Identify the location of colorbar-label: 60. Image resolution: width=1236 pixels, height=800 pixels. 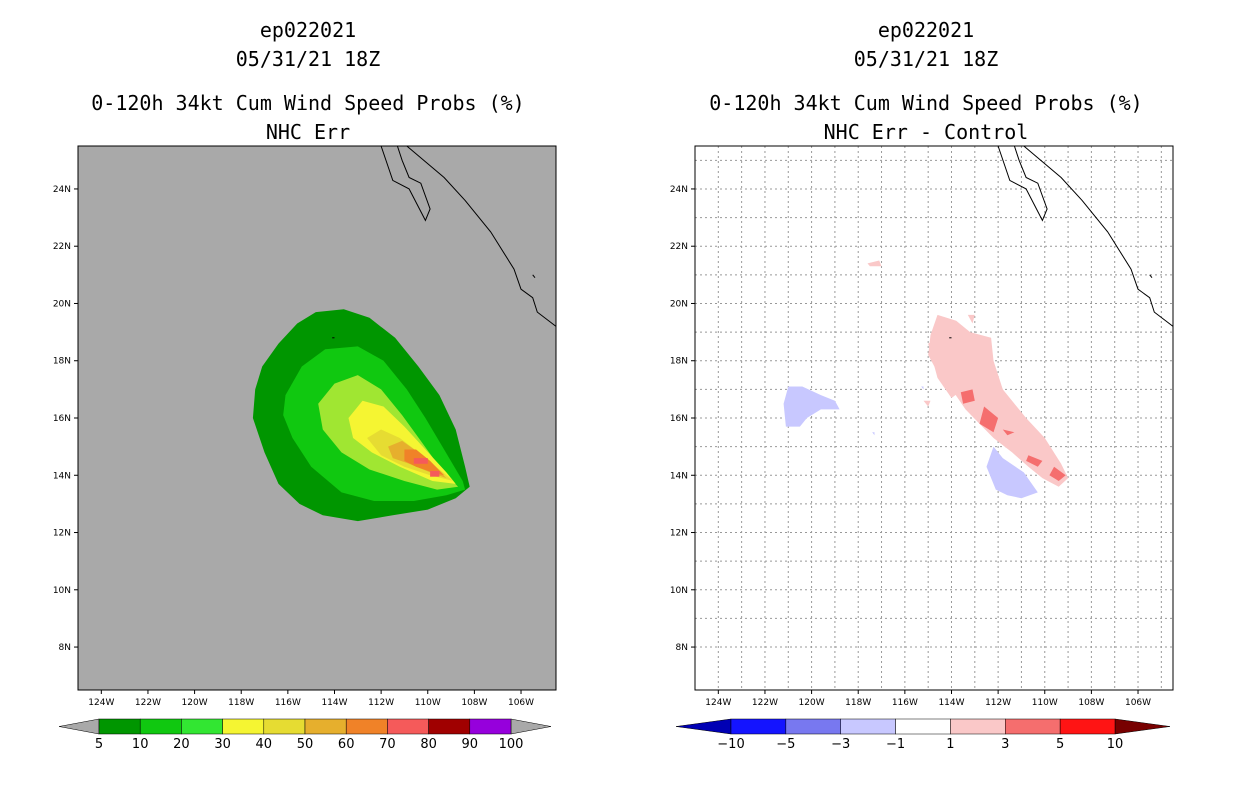
(346, 744).